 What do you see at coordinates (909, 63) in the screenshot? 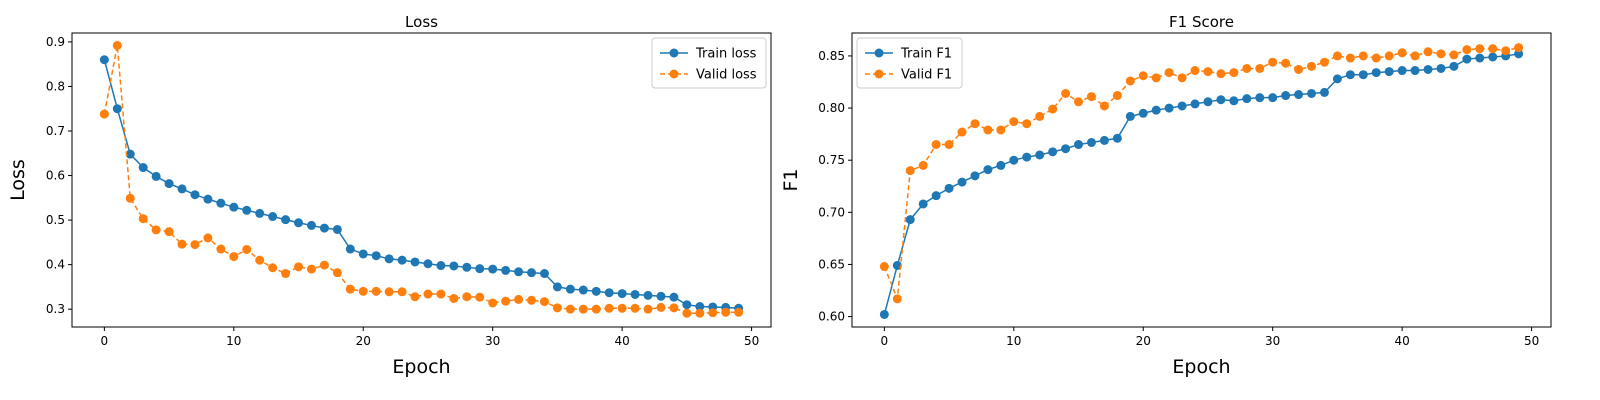
I see `legend: Train F1 Valid F1` at bounding box center [909, 63].